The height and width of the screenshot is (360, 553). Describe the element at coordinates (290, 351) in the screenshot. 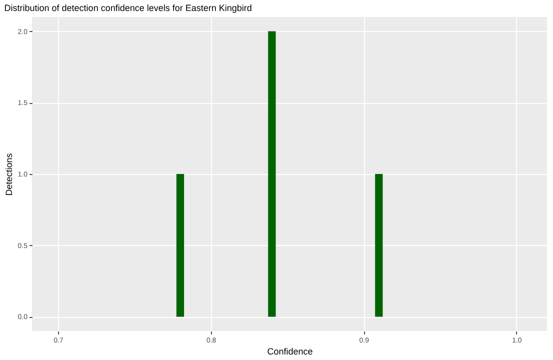

I see `x-axis-title: Confidence` at that location.